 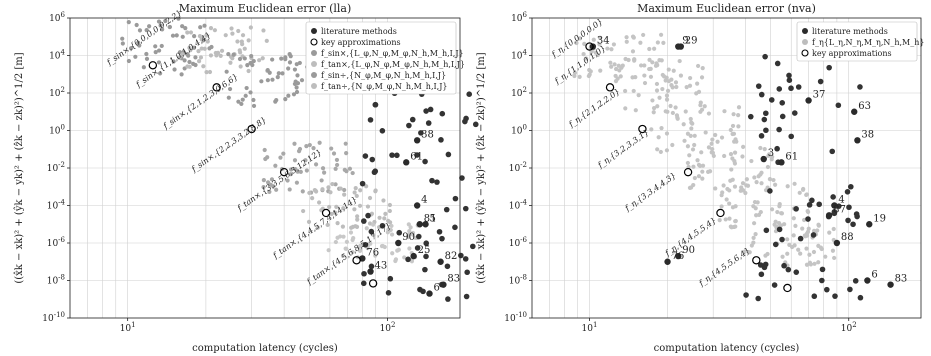 What do you see at coordinates (384, 86) in the screenshot?
I see `legend-label: f_tan÷,{N_φ,M_φ,N_h,M_h,I,J}` at bounding box center [384, 86].